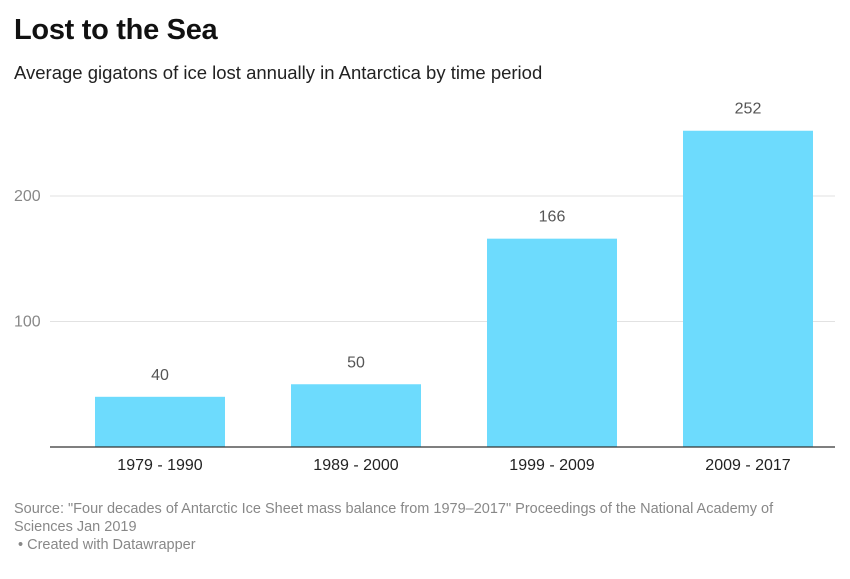 The image size is (850, 579). What do you see at coordinates (27, 196) in the screenshot?
I see `y-tick-label: 200` at bounding box center [27, 196].